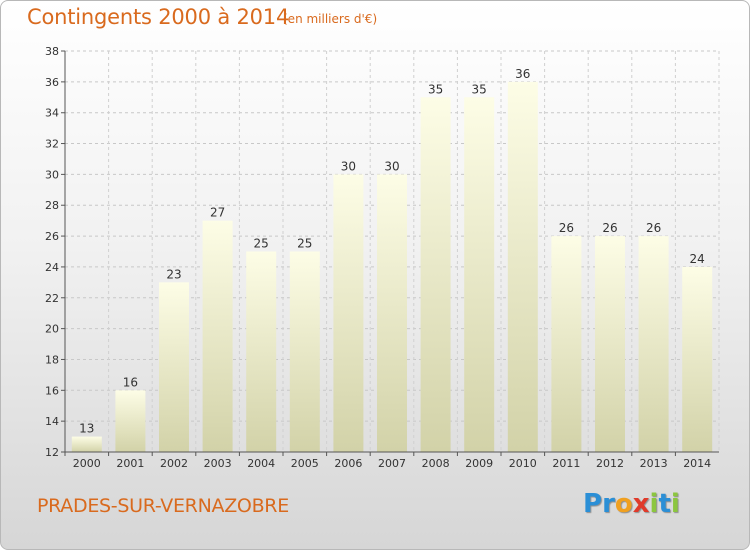 This screenshot has height=550, width=750. What do you see at coordinates (158, 17) in the screenshot?
I see `chart-title: Contingents 2000 à 2014` at bounding box center [158, 17].